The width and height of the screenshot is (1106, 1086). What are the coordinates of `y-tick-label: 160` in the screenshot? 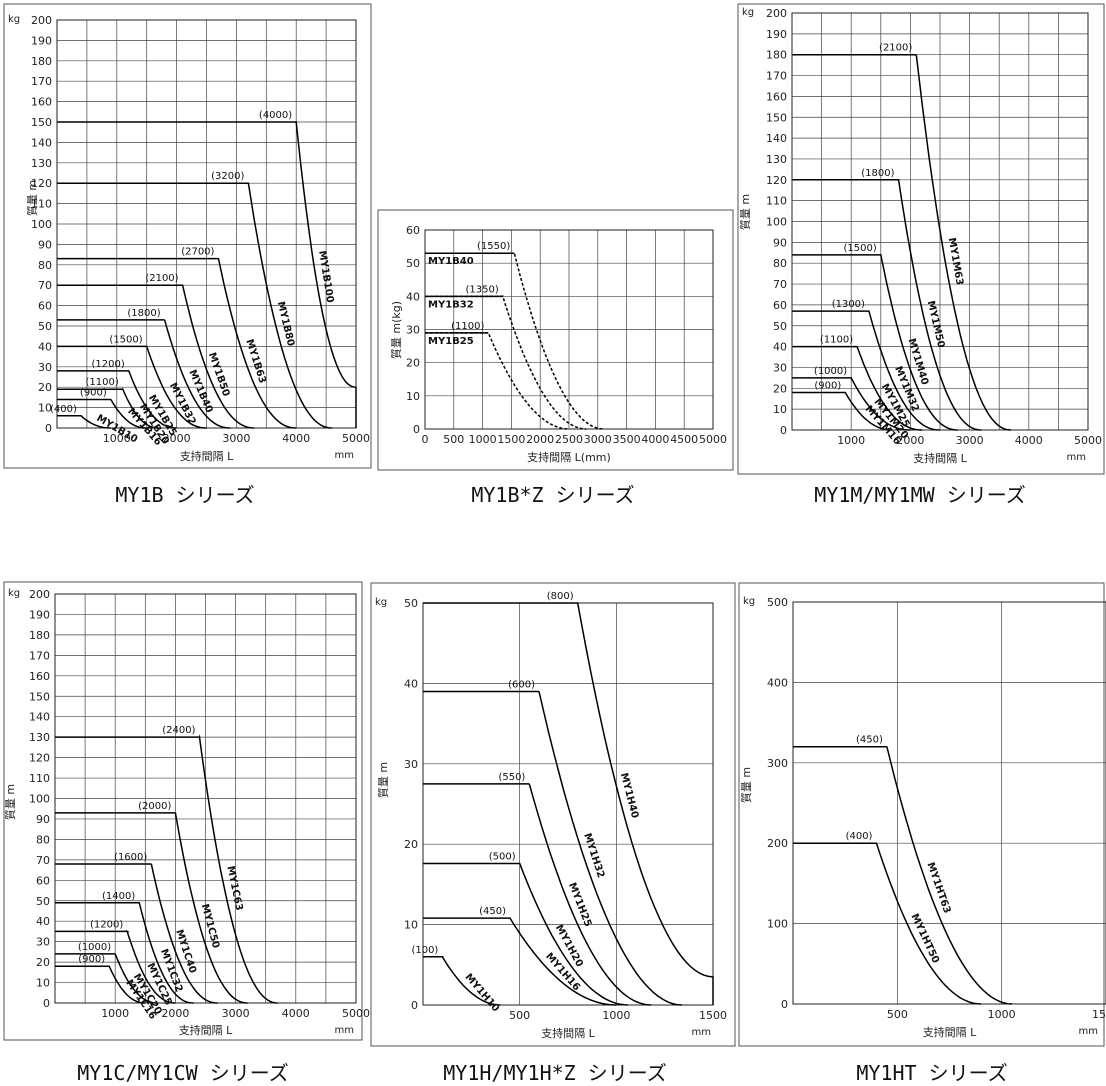 It's located at (41, 102).